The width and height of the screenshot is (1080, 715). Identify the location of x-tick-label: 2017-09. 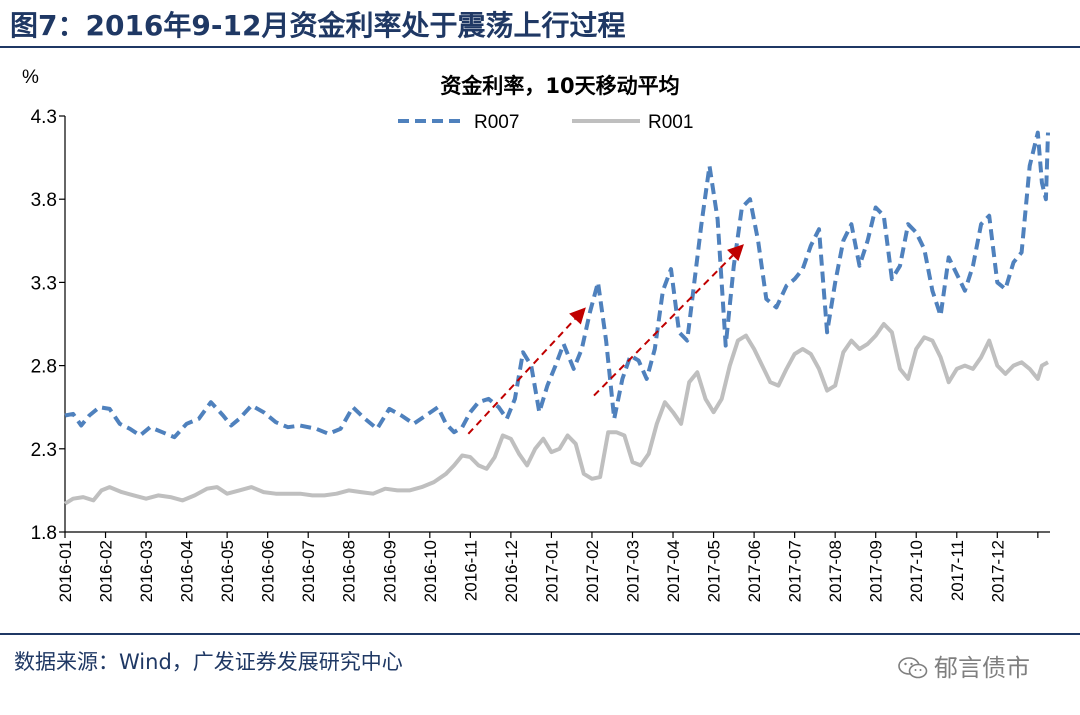
(876, 571).